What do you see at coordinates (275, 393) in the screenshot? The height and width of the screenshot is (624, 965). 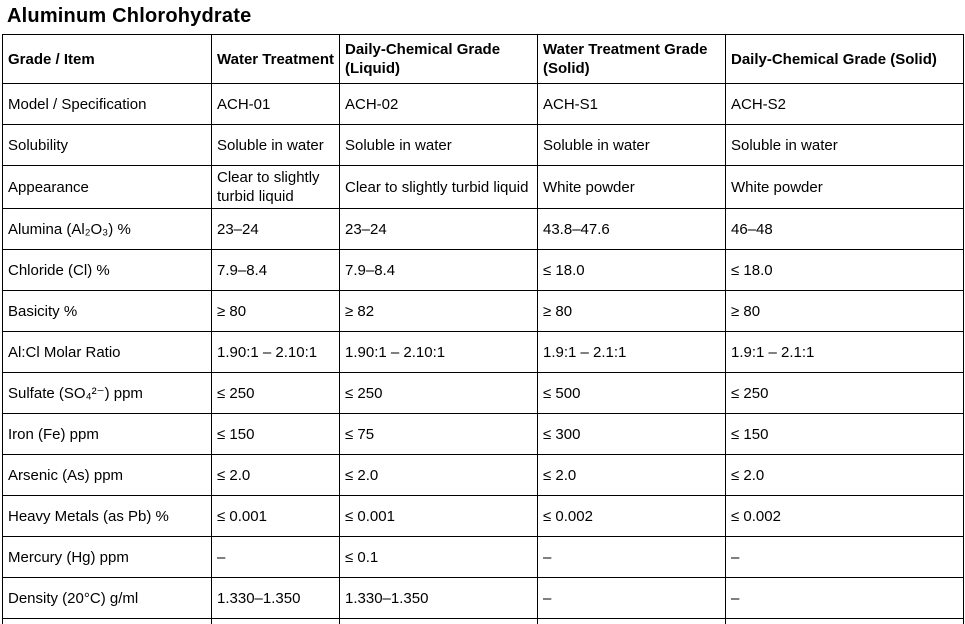 I see `cell-water-treatment: ≤ 250` at bounding box center [275, 393].